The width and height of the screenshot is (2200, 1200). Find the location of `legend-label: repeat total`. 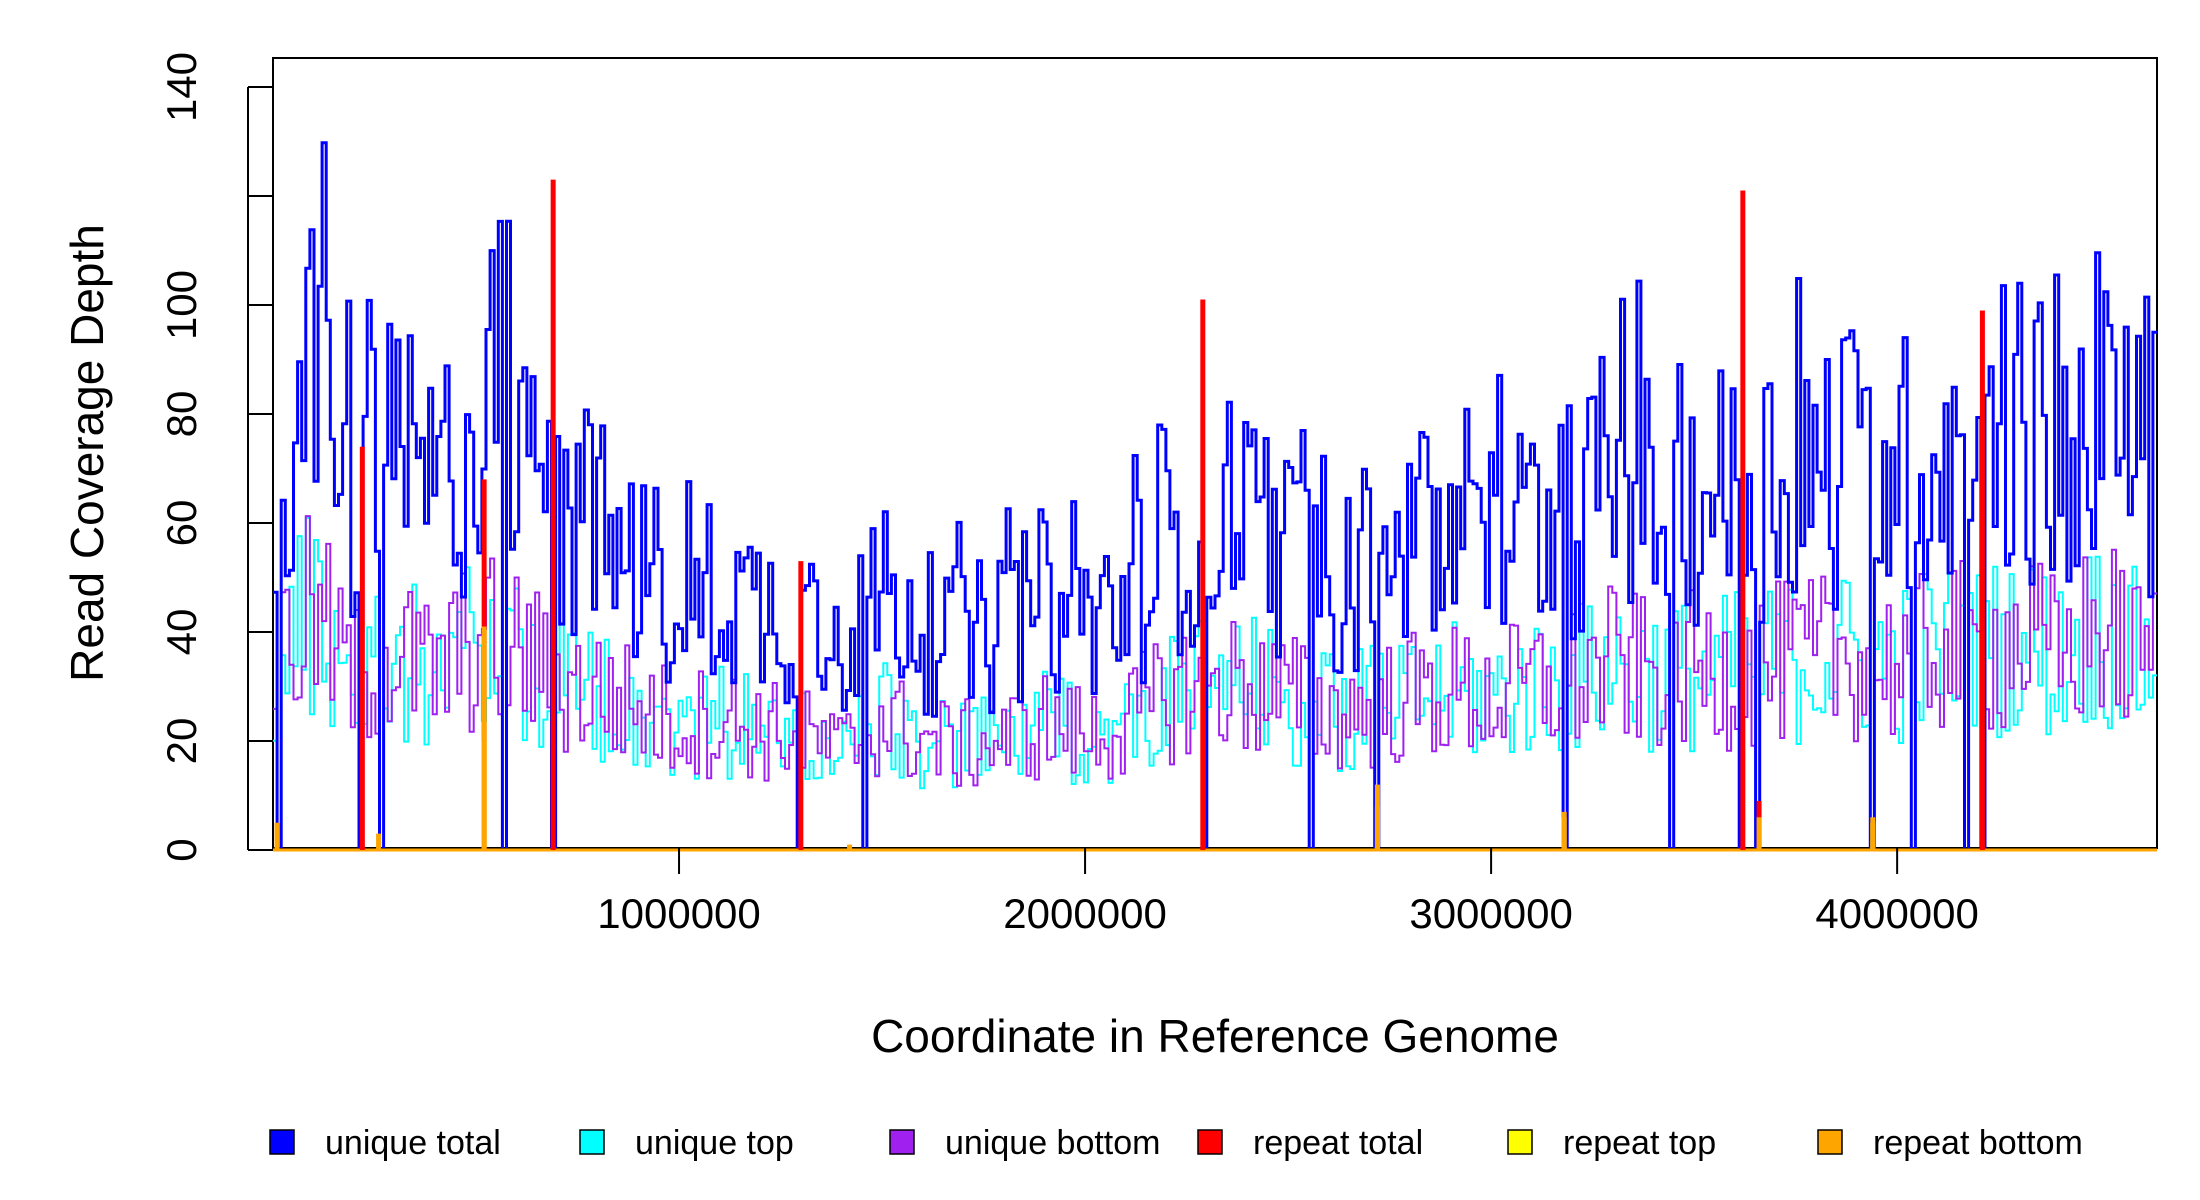

legend-label: repeat total is located at coordinates (1338, 1143).